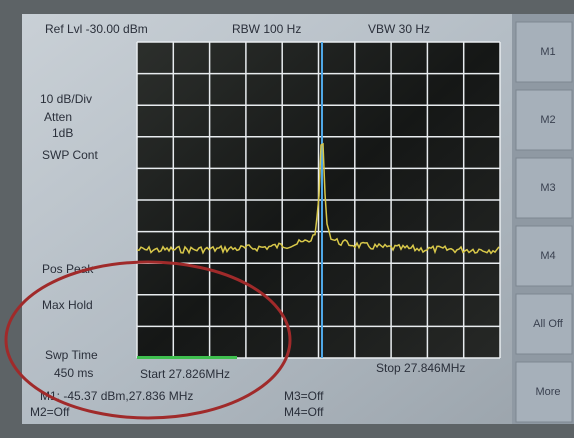  Describe the element at coordinates (185, 374) in the screenshot. I see `start-frequency: Start 27.826MHz` at that location.